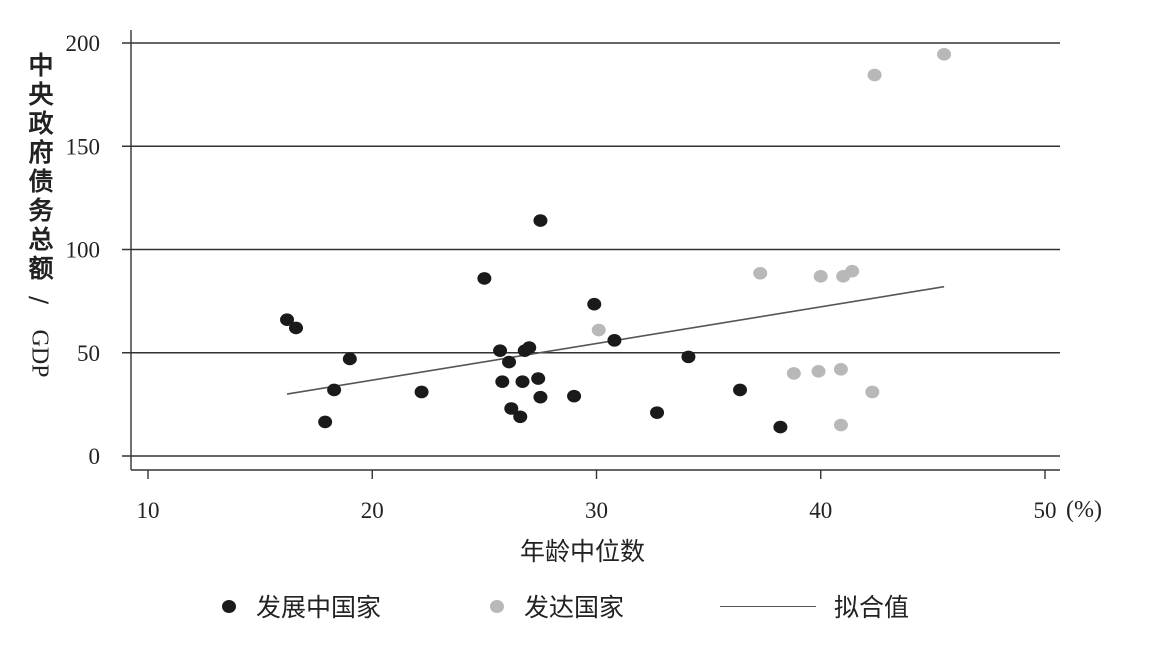 This screenshot has width=1160, height=650. Describe the element at coordinates (39, 168) in the screenshot. I see `y-axis-label-text: 中央政府债务总额` at that location.